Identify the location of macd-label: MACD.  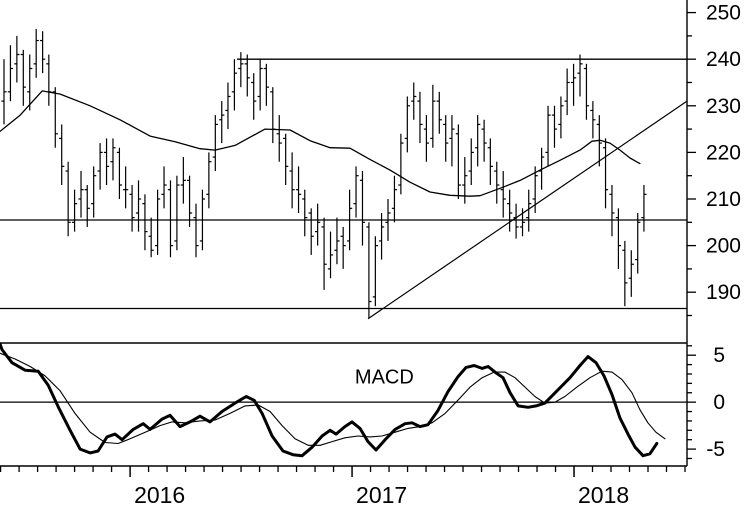
(384, 377).